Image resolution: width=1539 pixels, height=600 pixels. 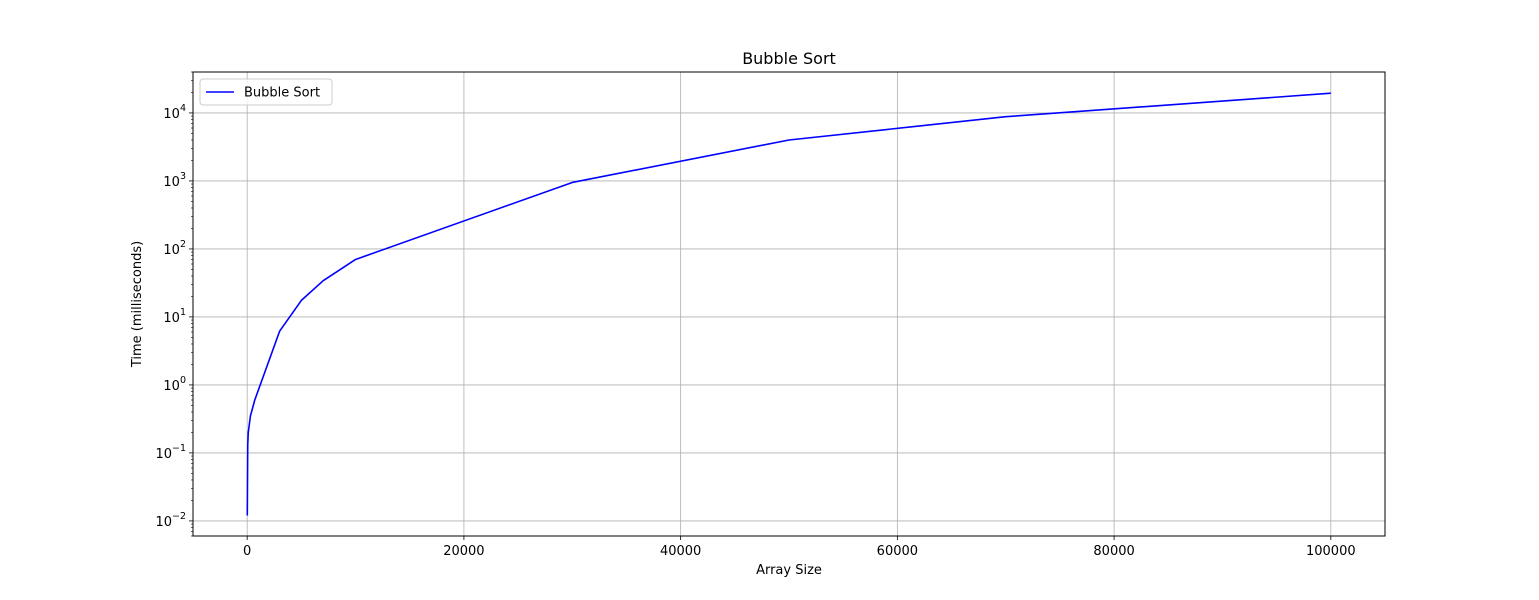 I want to click on x-tick-label: 20000, so click(x=463, y=551).